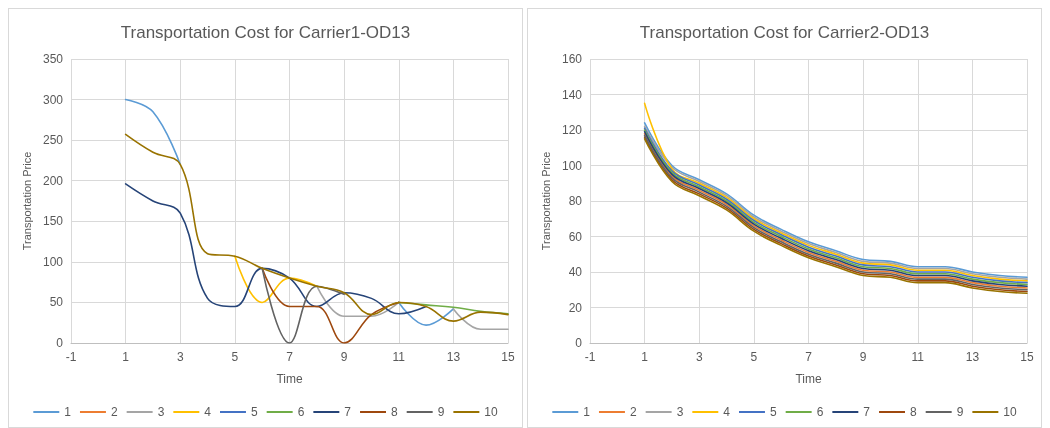  I want to click on y-tick-label: 200, so click(53, 180).